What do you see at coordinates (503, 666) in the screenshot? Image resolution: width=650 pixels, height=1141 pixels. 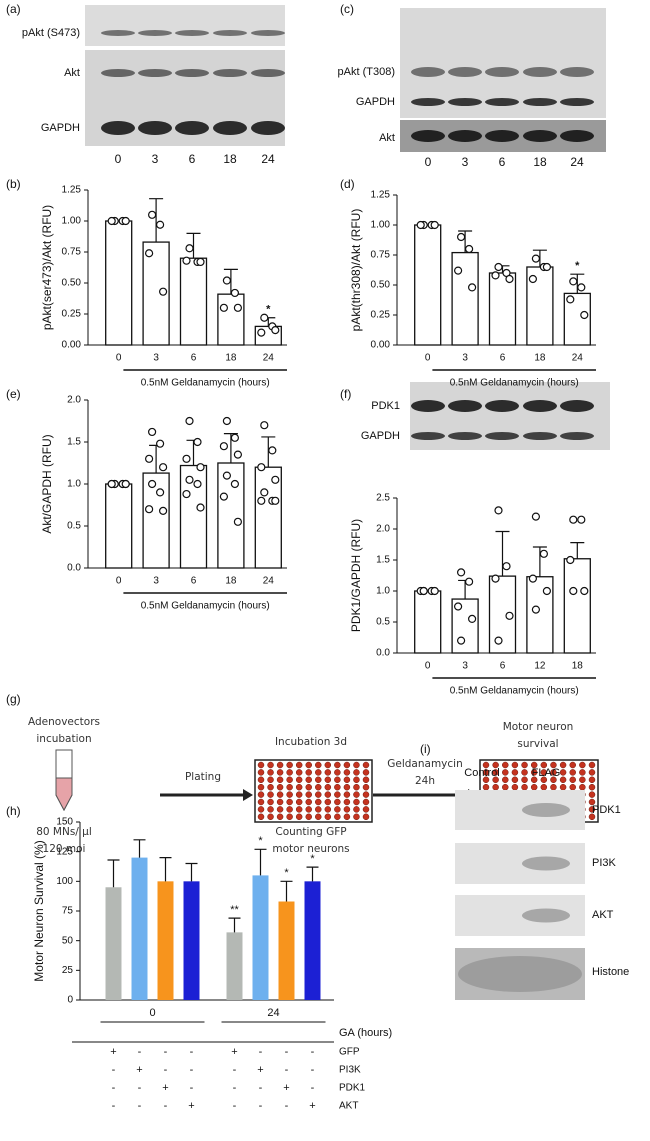 I see `x-tick-label: 6` at bounding box center [503, 666].